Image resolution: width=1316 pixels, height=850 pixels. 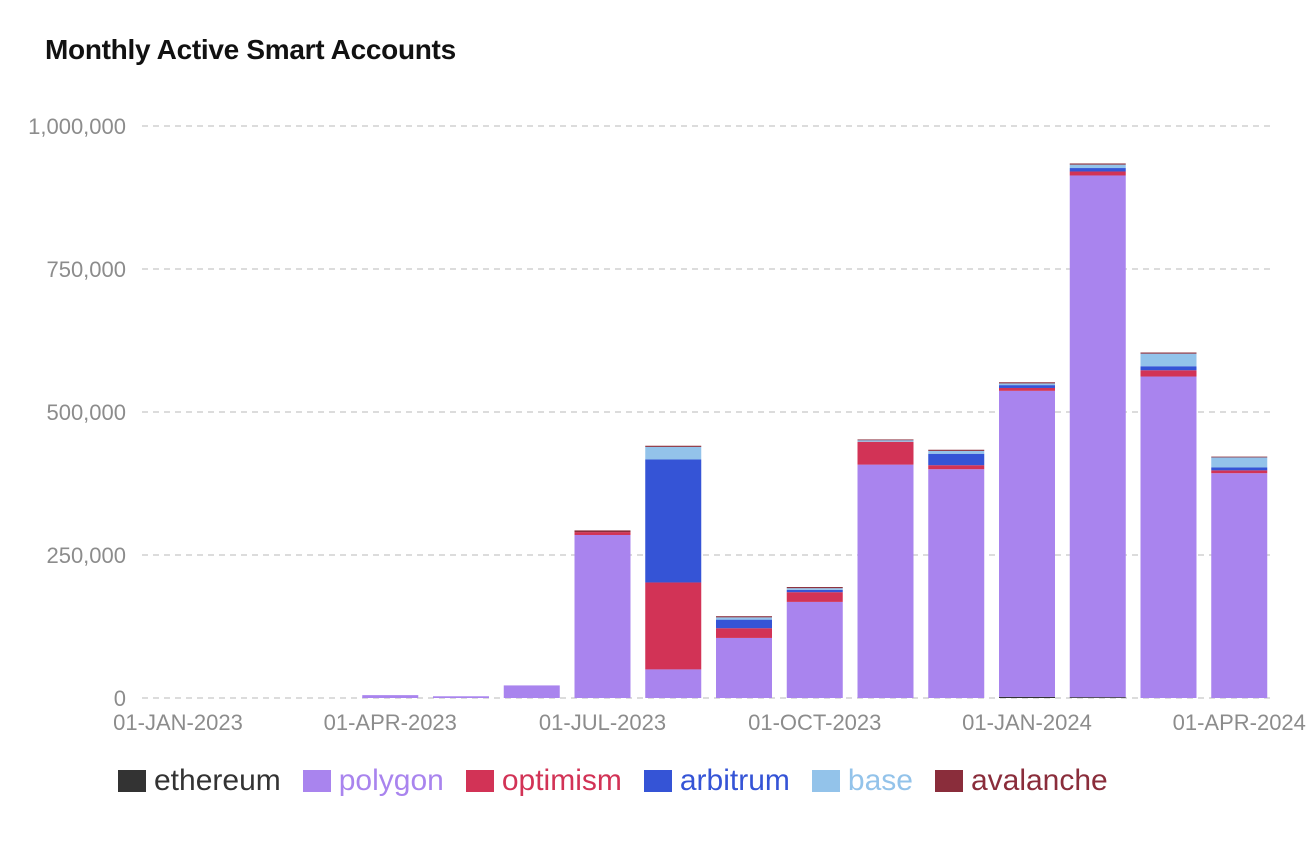 I want to click on y-tick-label: 500,000, so click(x=86, y=412).